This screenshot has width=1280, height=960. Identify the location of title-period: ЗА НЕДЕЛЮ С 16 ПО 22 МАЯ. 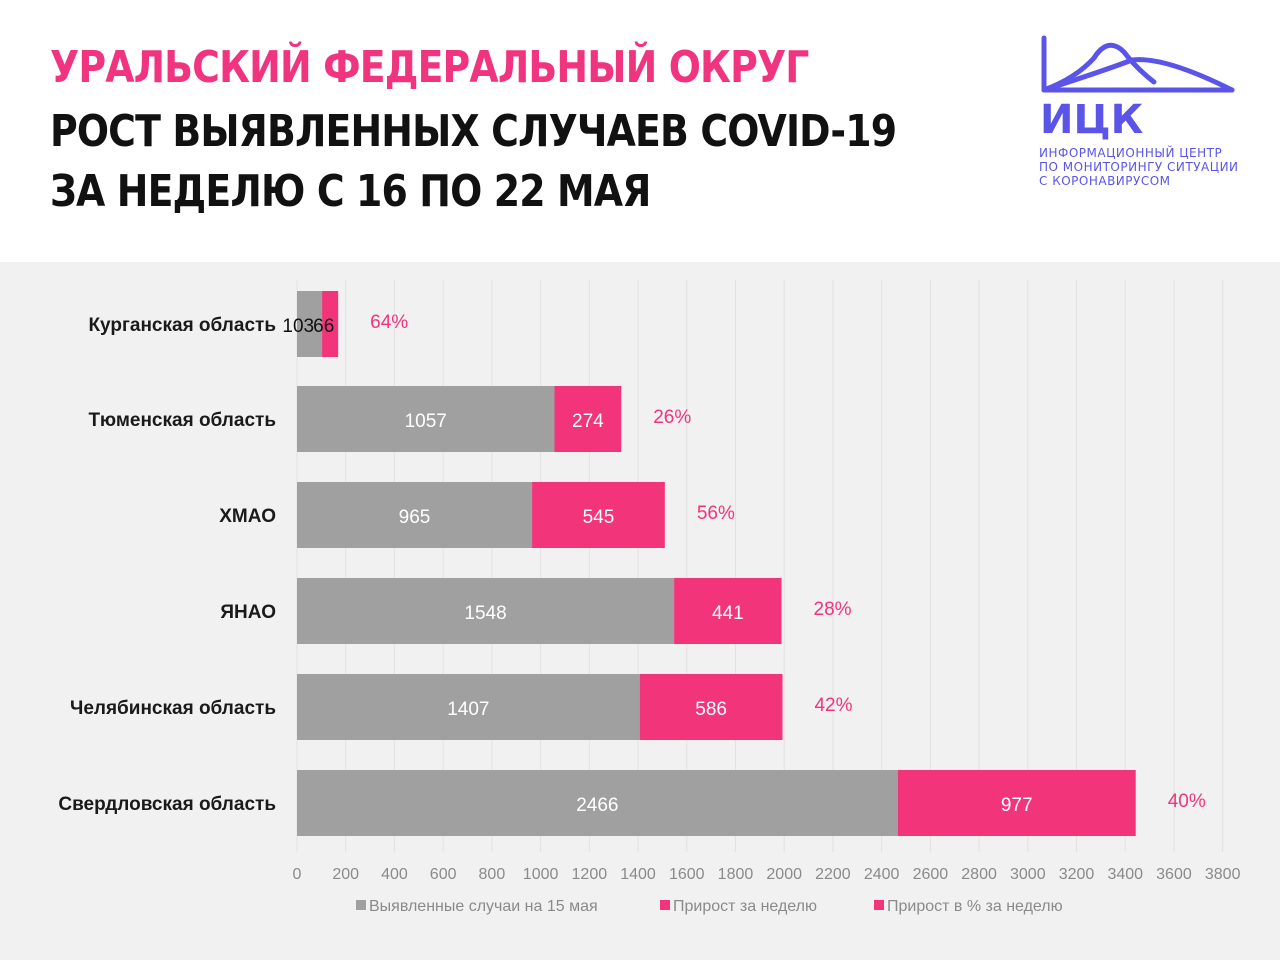
(350, 191).